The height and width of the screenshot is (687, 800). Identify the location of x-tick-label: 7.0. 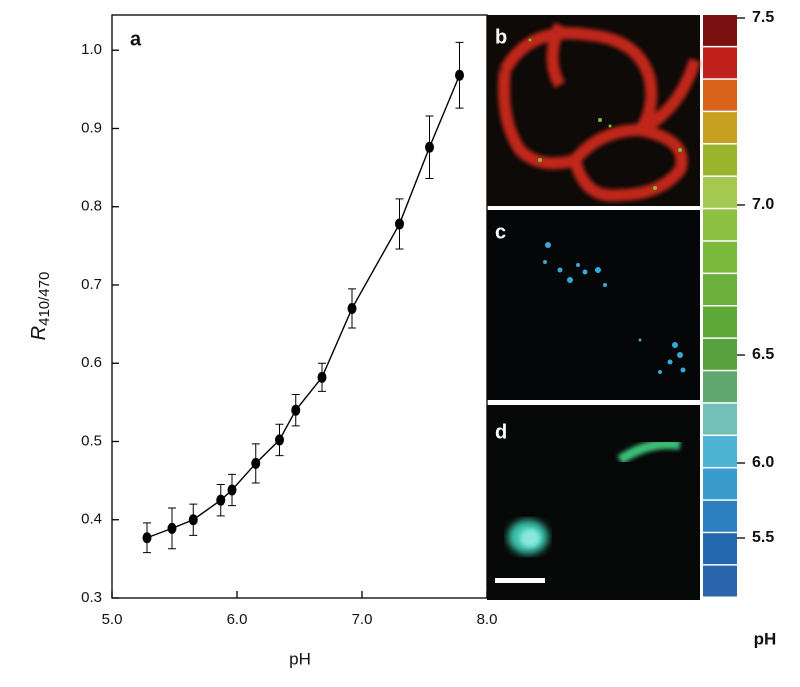
(362, 619).